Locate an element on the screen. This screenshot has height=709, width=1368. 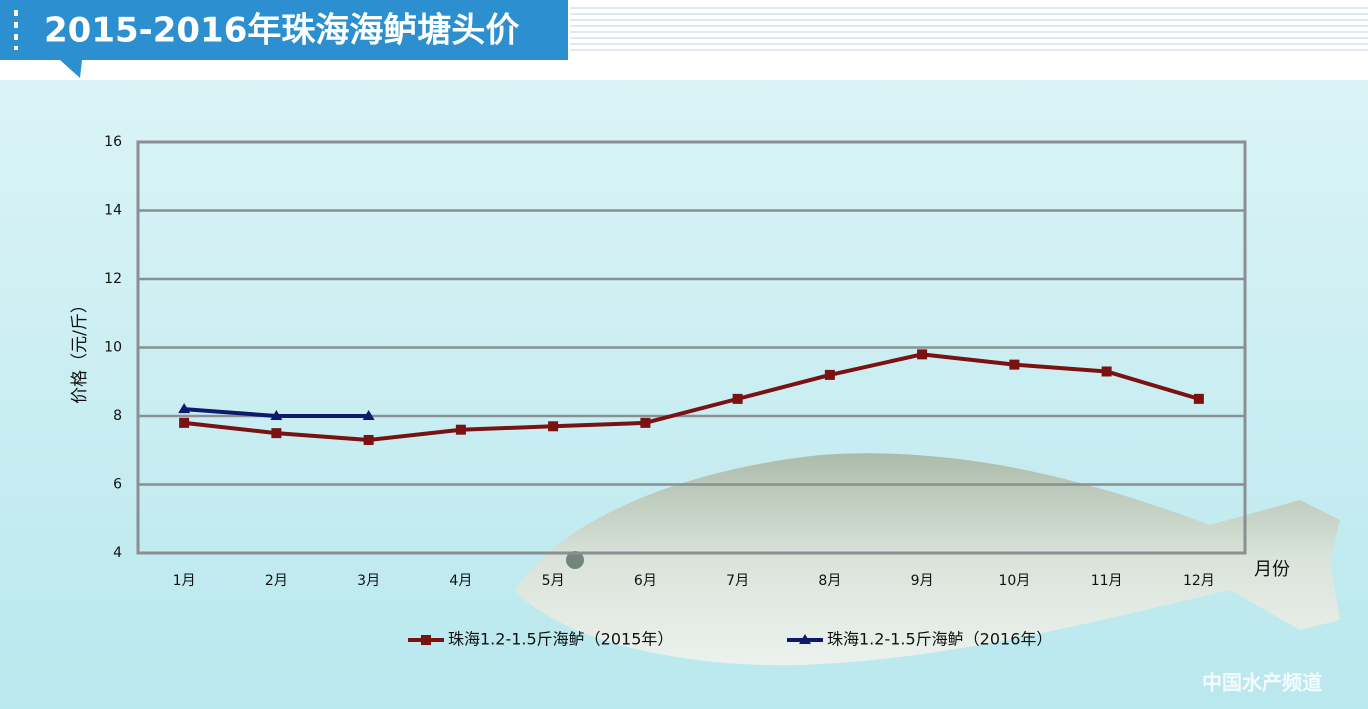
header-stripes is located at coordinates (969, 29).